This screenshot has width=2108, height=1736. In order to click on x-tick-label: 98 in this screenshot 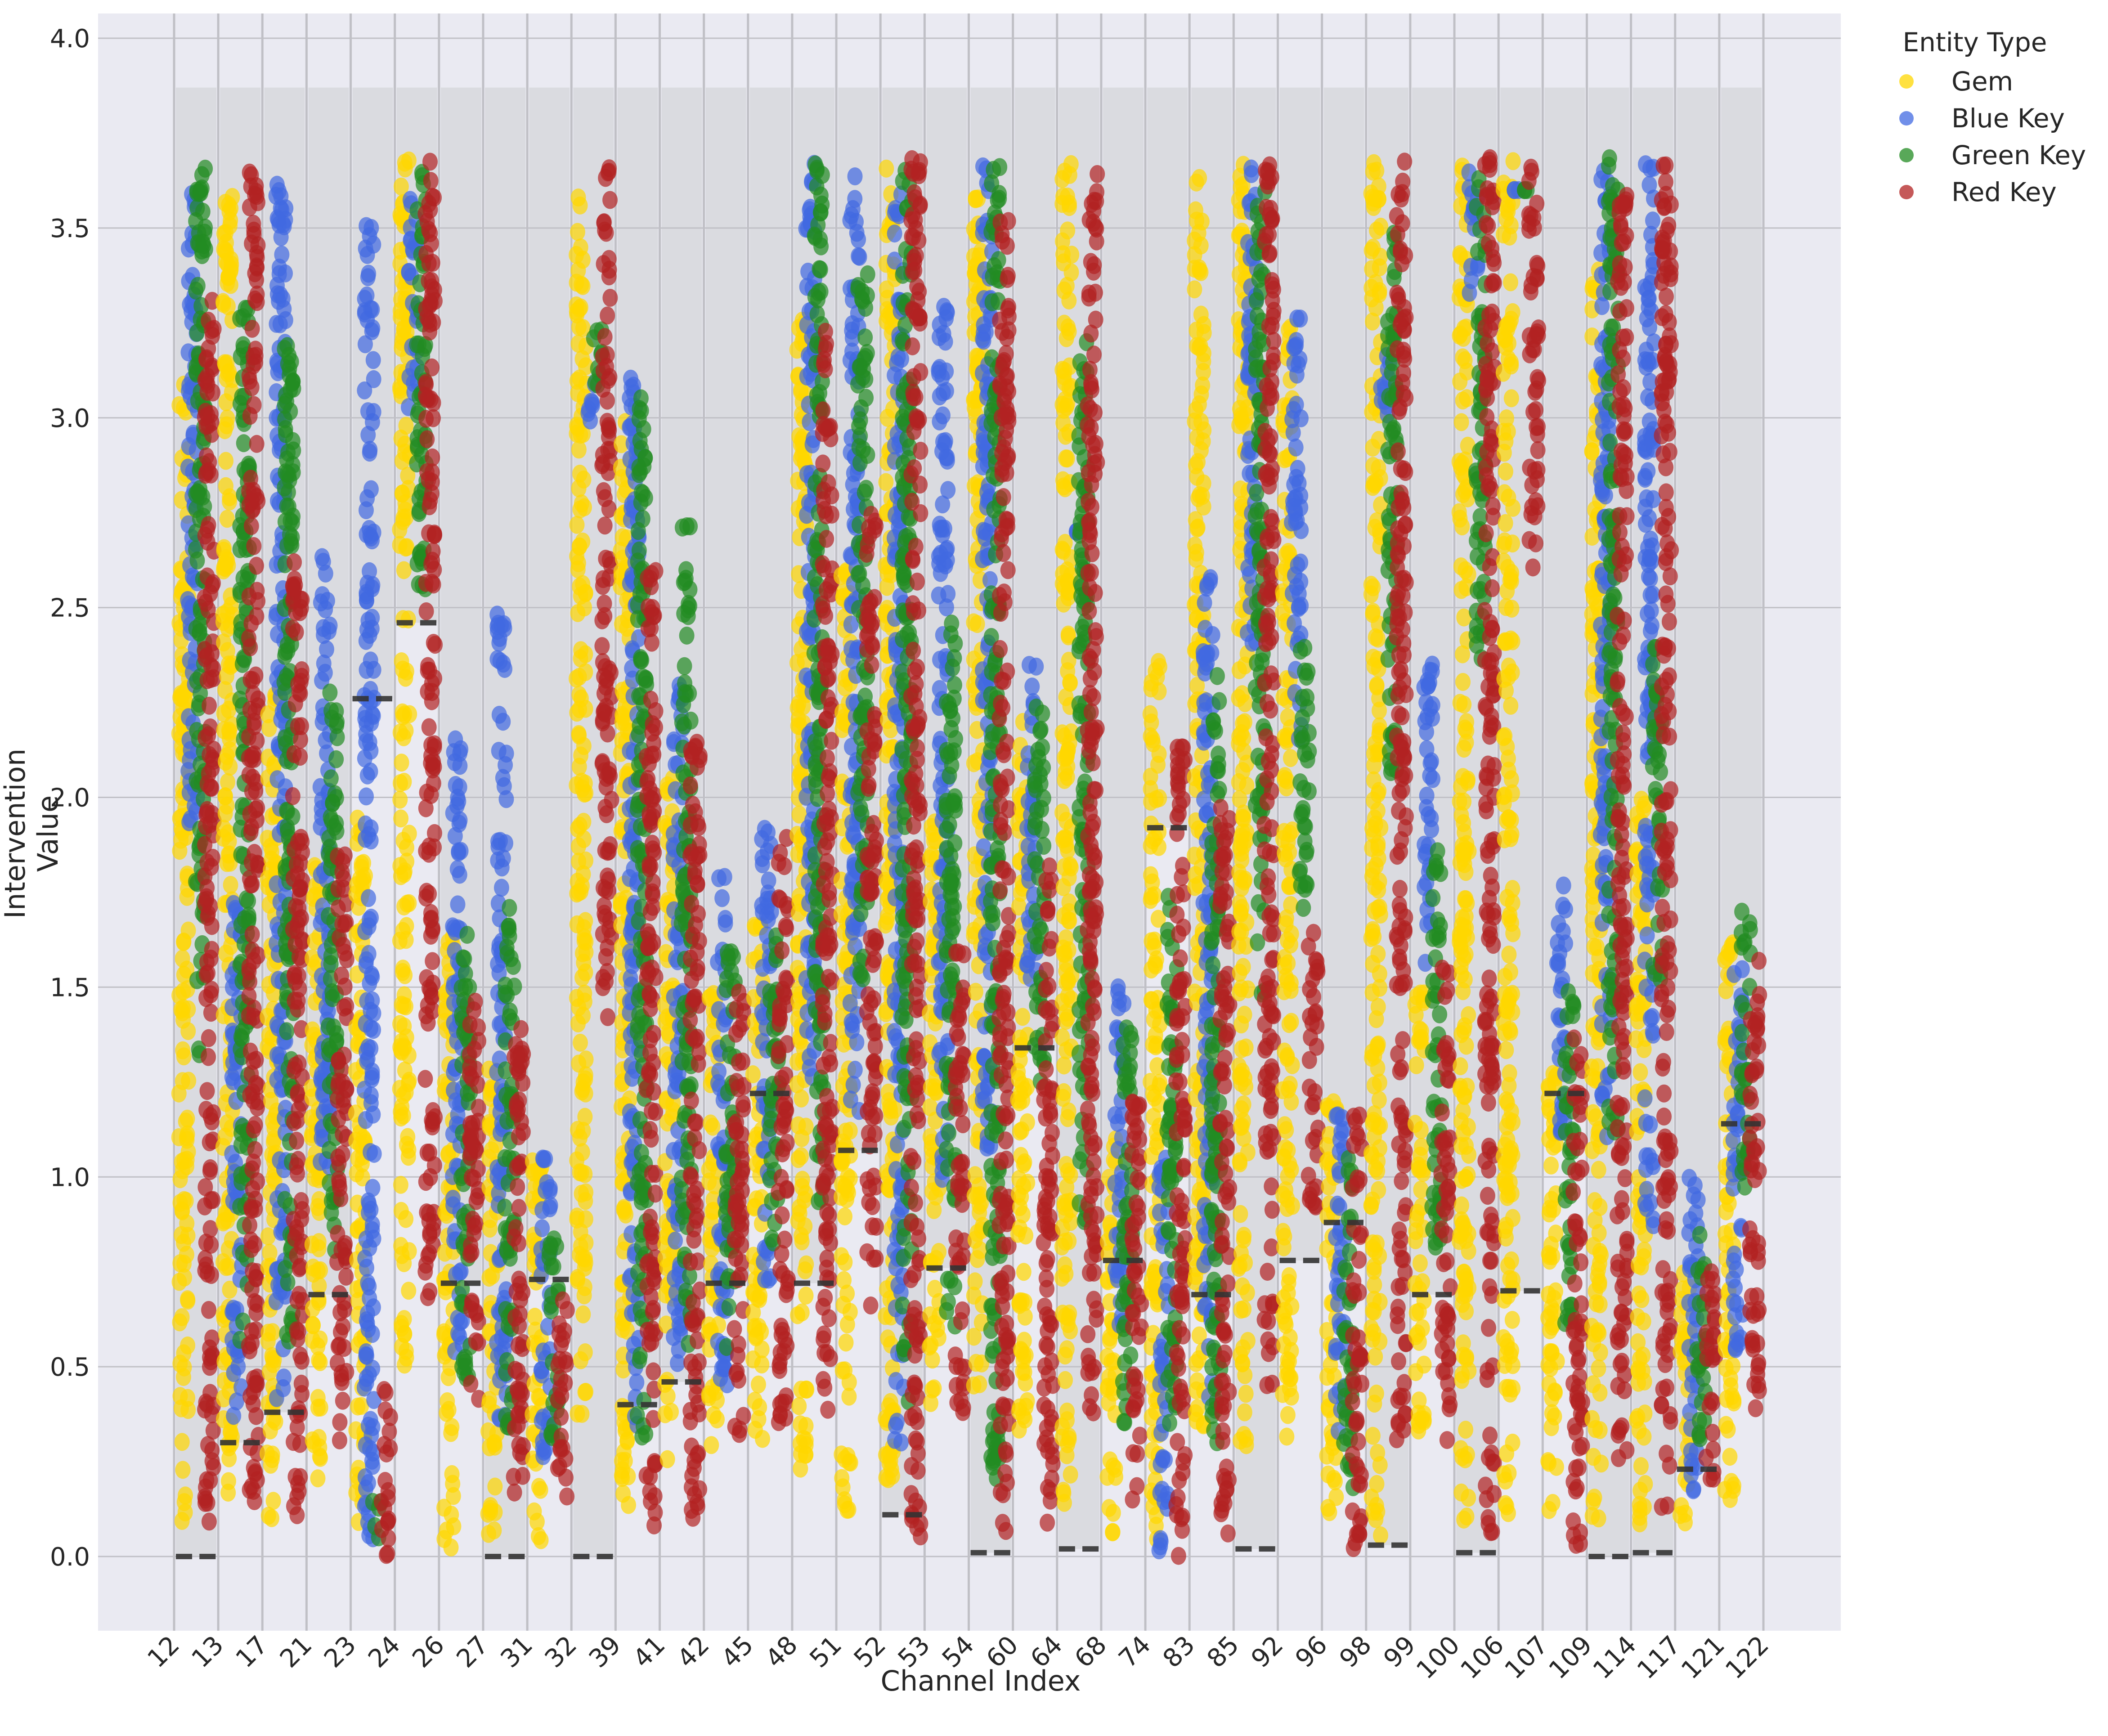, I will do `click(1355, 1651)`.